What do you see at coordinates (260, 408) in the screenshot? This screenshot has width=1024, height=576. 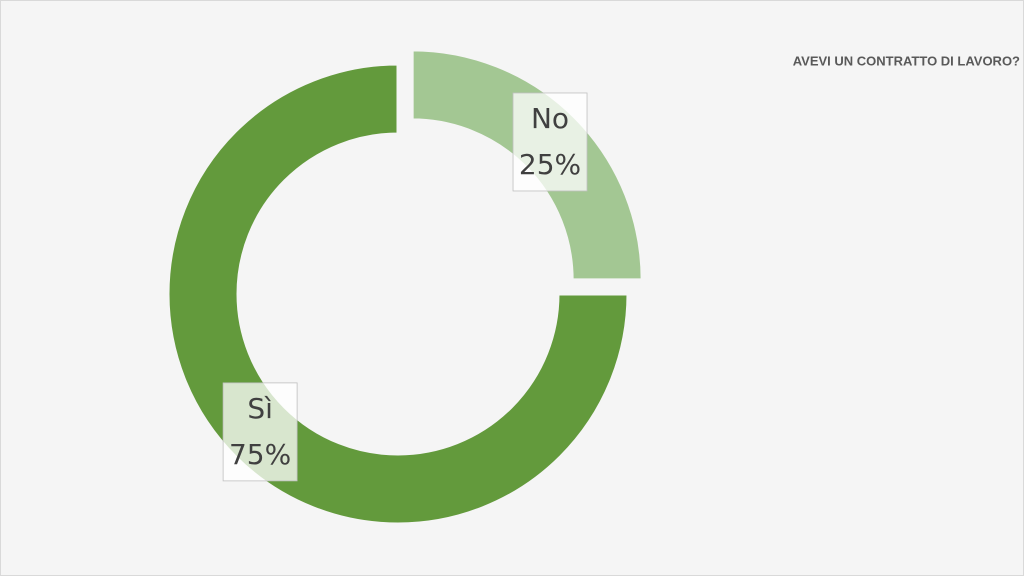 I see `category-label: Sì` at bounding box center [260, 408].